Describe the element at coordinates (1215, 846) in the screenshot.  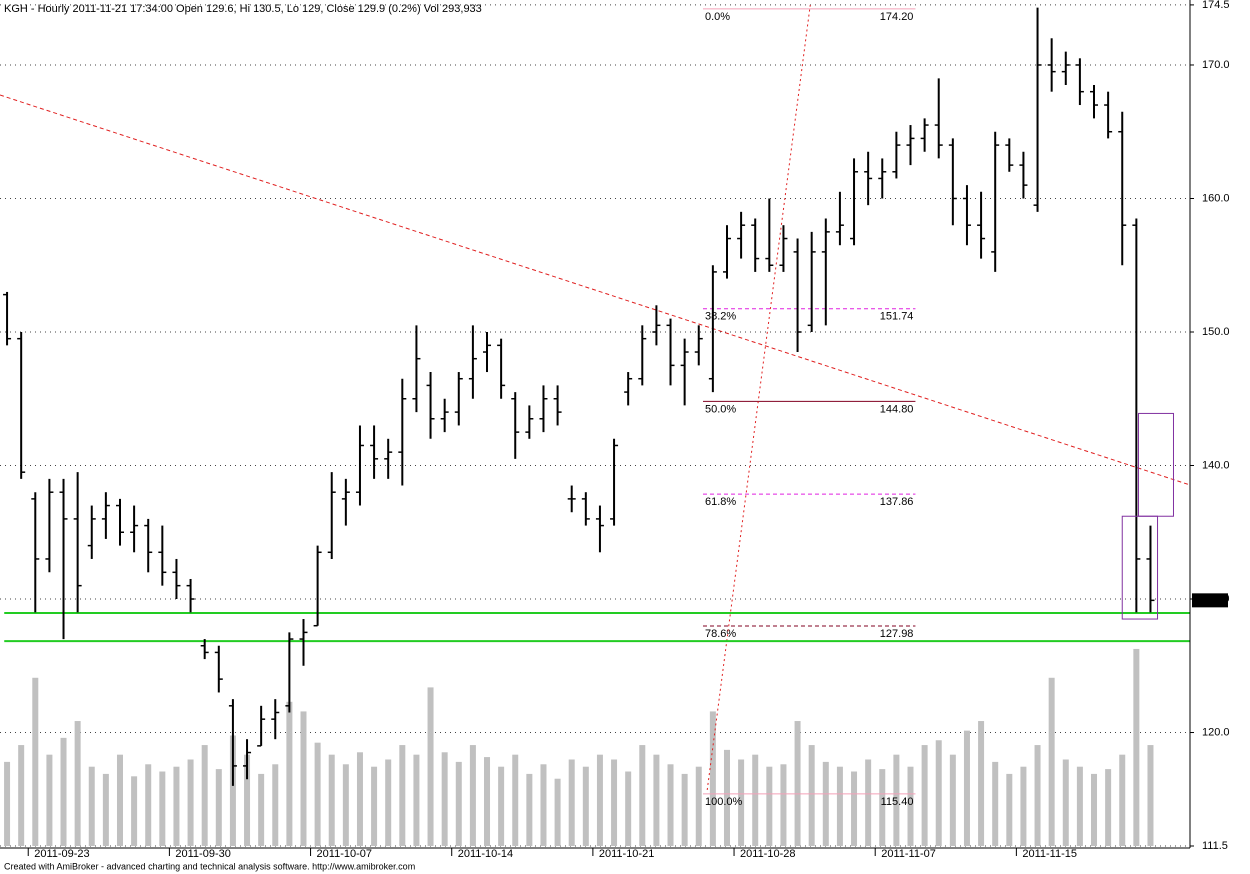
I see `y-tick-label: 111.5` at that location.